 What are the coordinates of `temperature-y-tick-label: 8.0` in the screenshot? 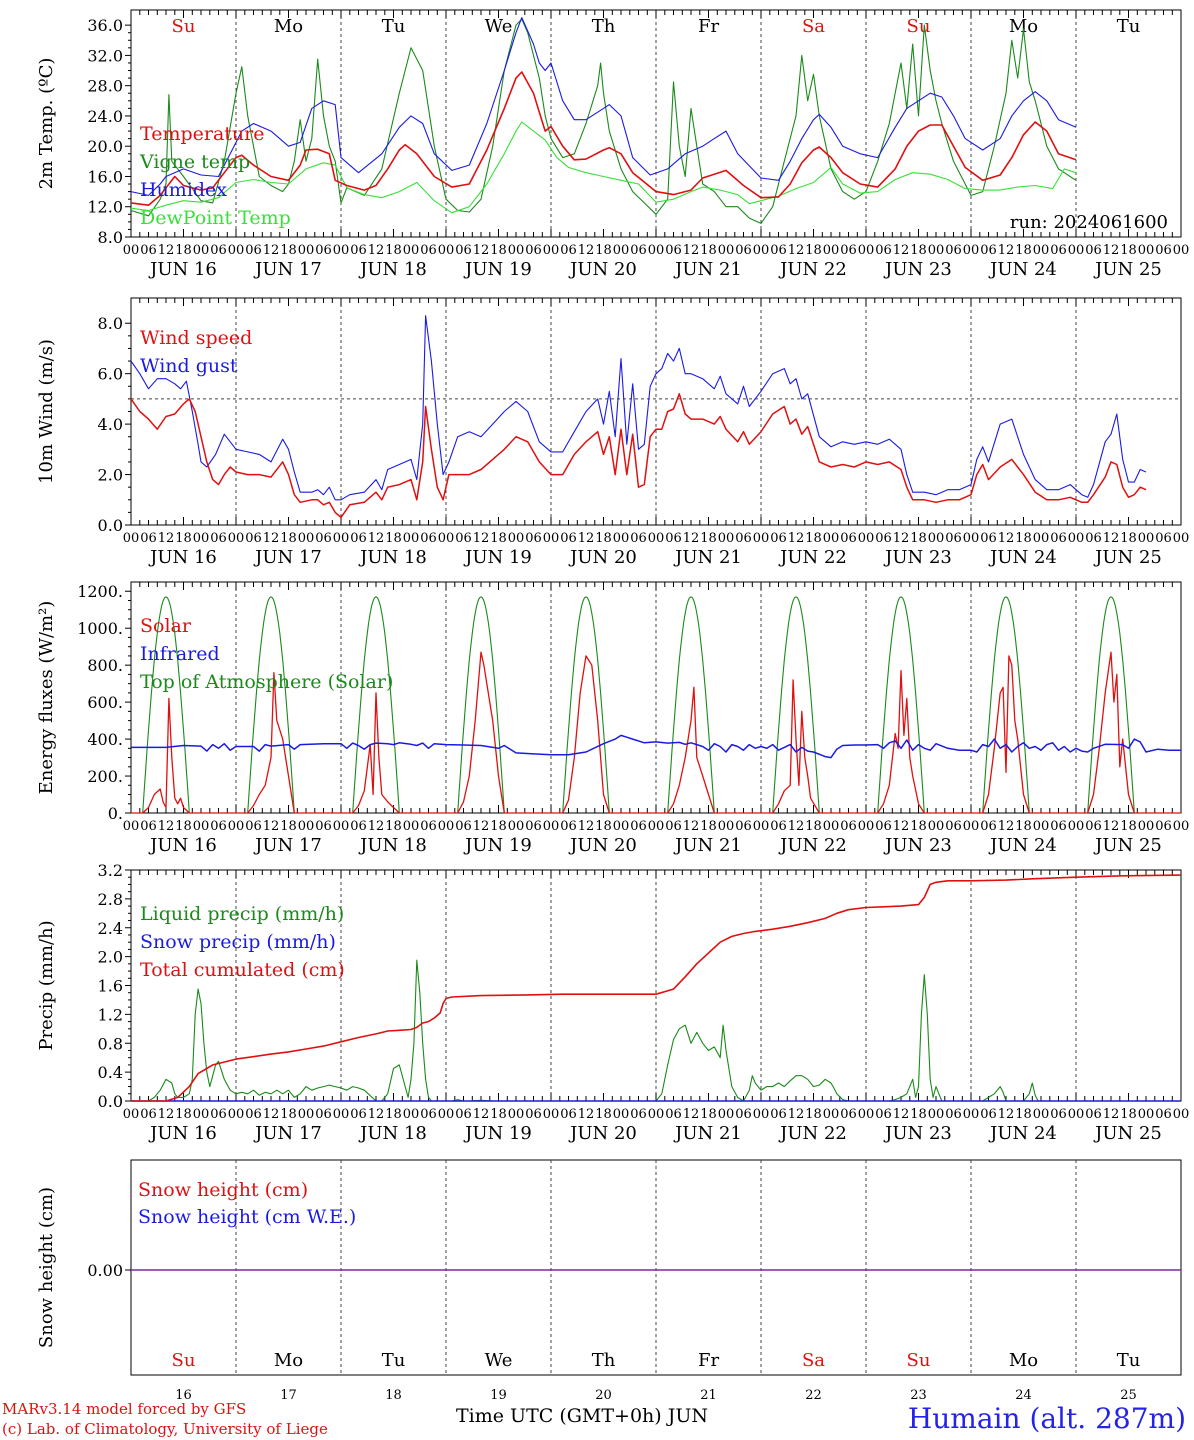 It's located at (110, 237).